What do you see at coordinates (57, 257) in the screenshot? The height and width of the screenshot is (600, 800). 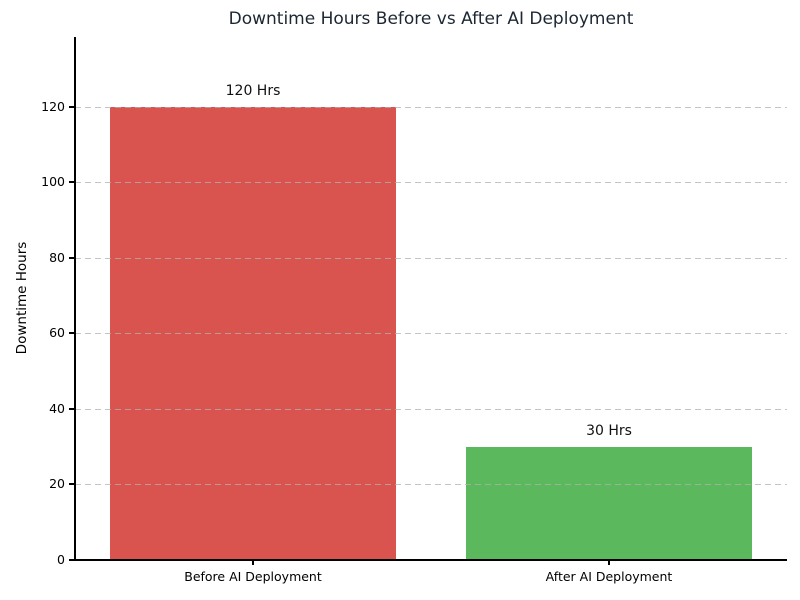 I see `y-tick-label: 80` at bounding box center [57, 257].